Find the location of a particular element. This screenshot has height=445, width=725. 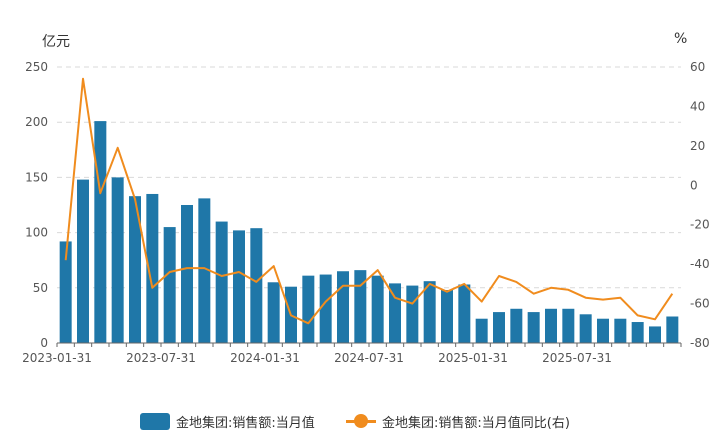

legend-line-swatch is located at coordinates (361, 421).